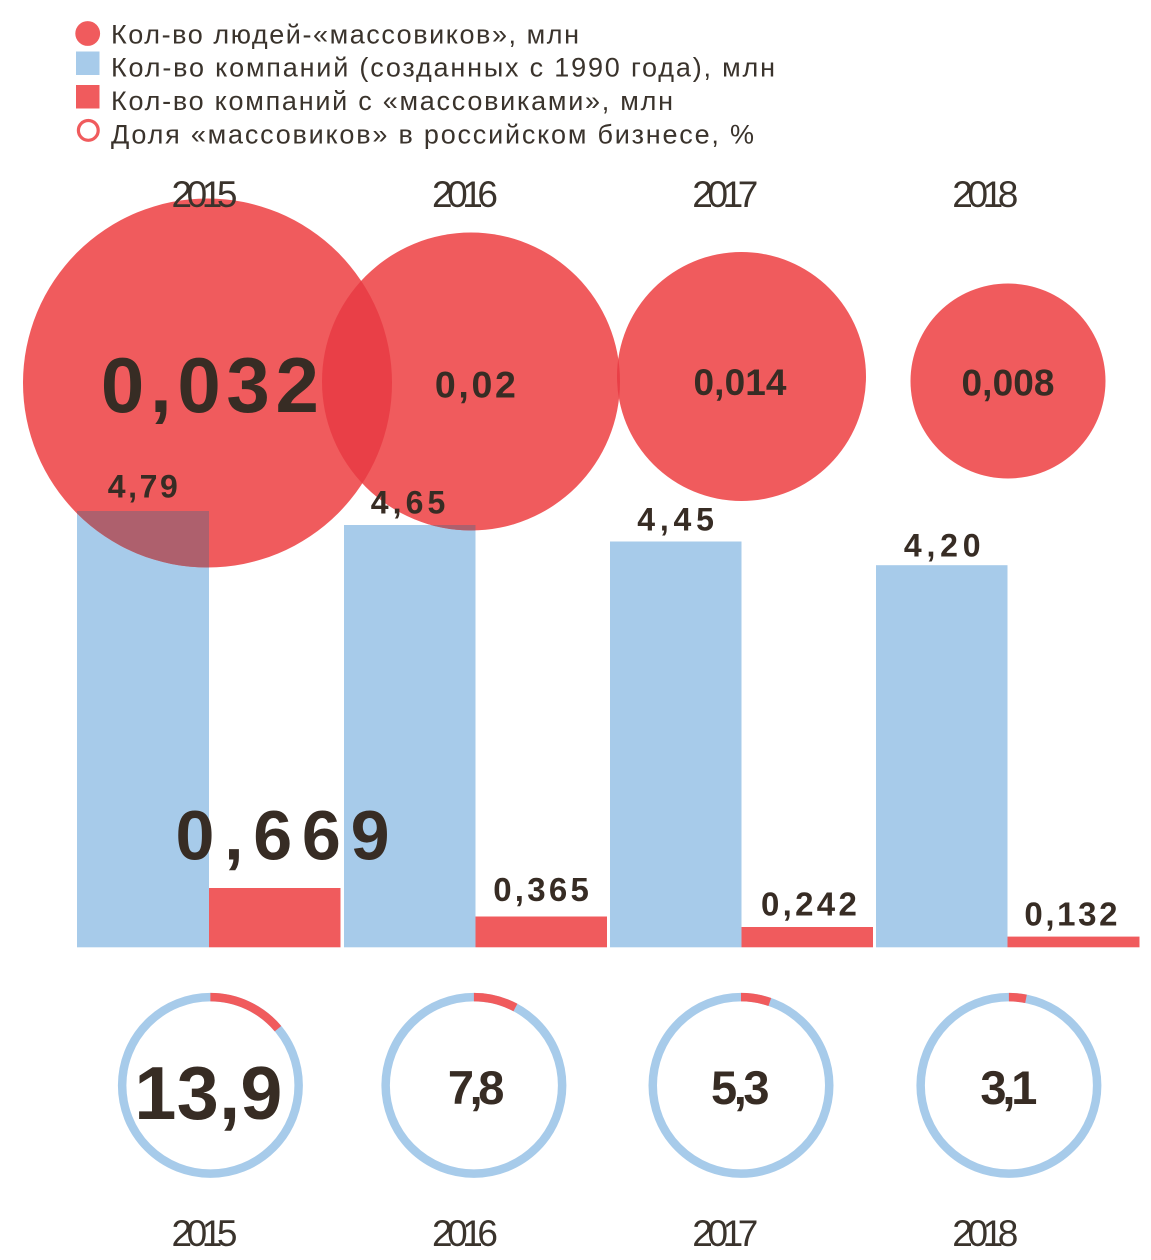 The height and width of the screenshot is (1260, 1151). Describe the element at coordinates (475, 385) in the screenshot. I see `svg-text: 0,02` at that location.